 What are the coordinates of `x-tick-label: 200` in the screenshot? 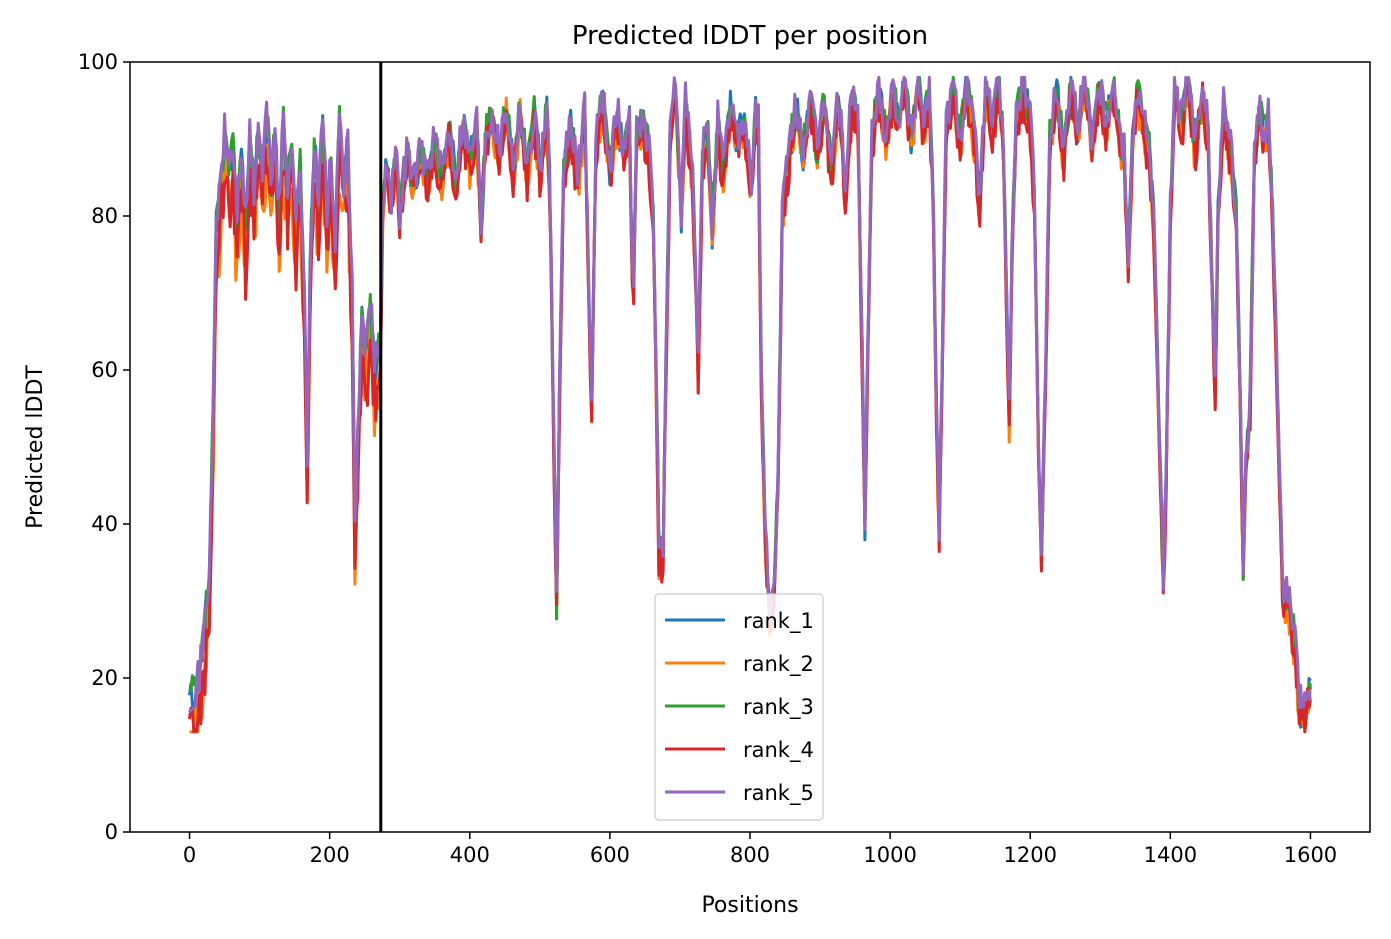 It's located at (330, 855).